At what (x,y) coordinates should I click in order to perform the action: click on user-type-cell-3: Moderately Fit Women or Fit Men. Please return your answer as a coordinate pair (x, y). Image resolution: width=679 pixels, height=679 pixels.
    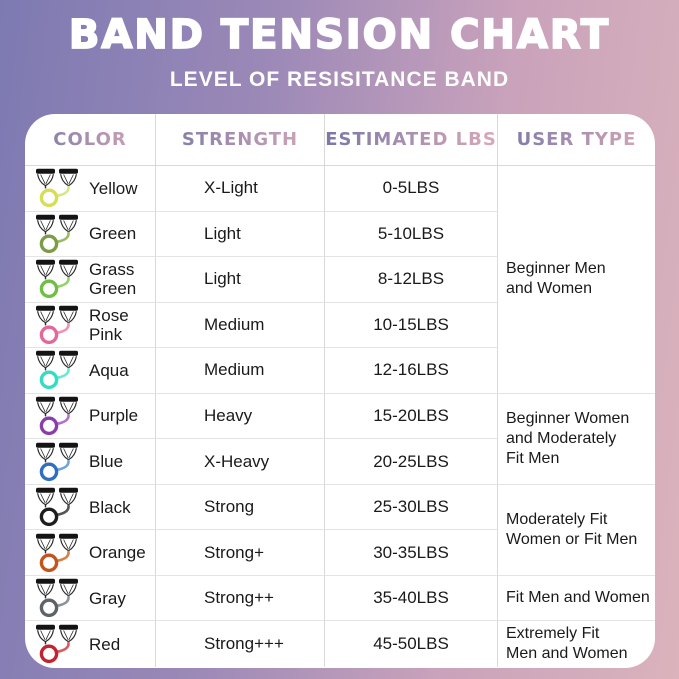
    Looking at the image, I should click on (576, 530).